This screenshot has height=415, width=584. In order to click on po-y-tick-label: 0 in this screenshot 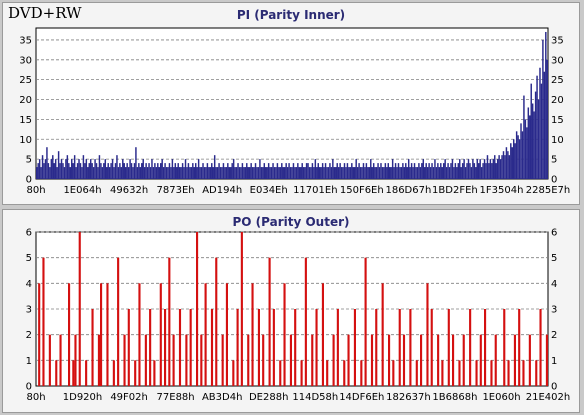, I will do `click(29, 387)`.